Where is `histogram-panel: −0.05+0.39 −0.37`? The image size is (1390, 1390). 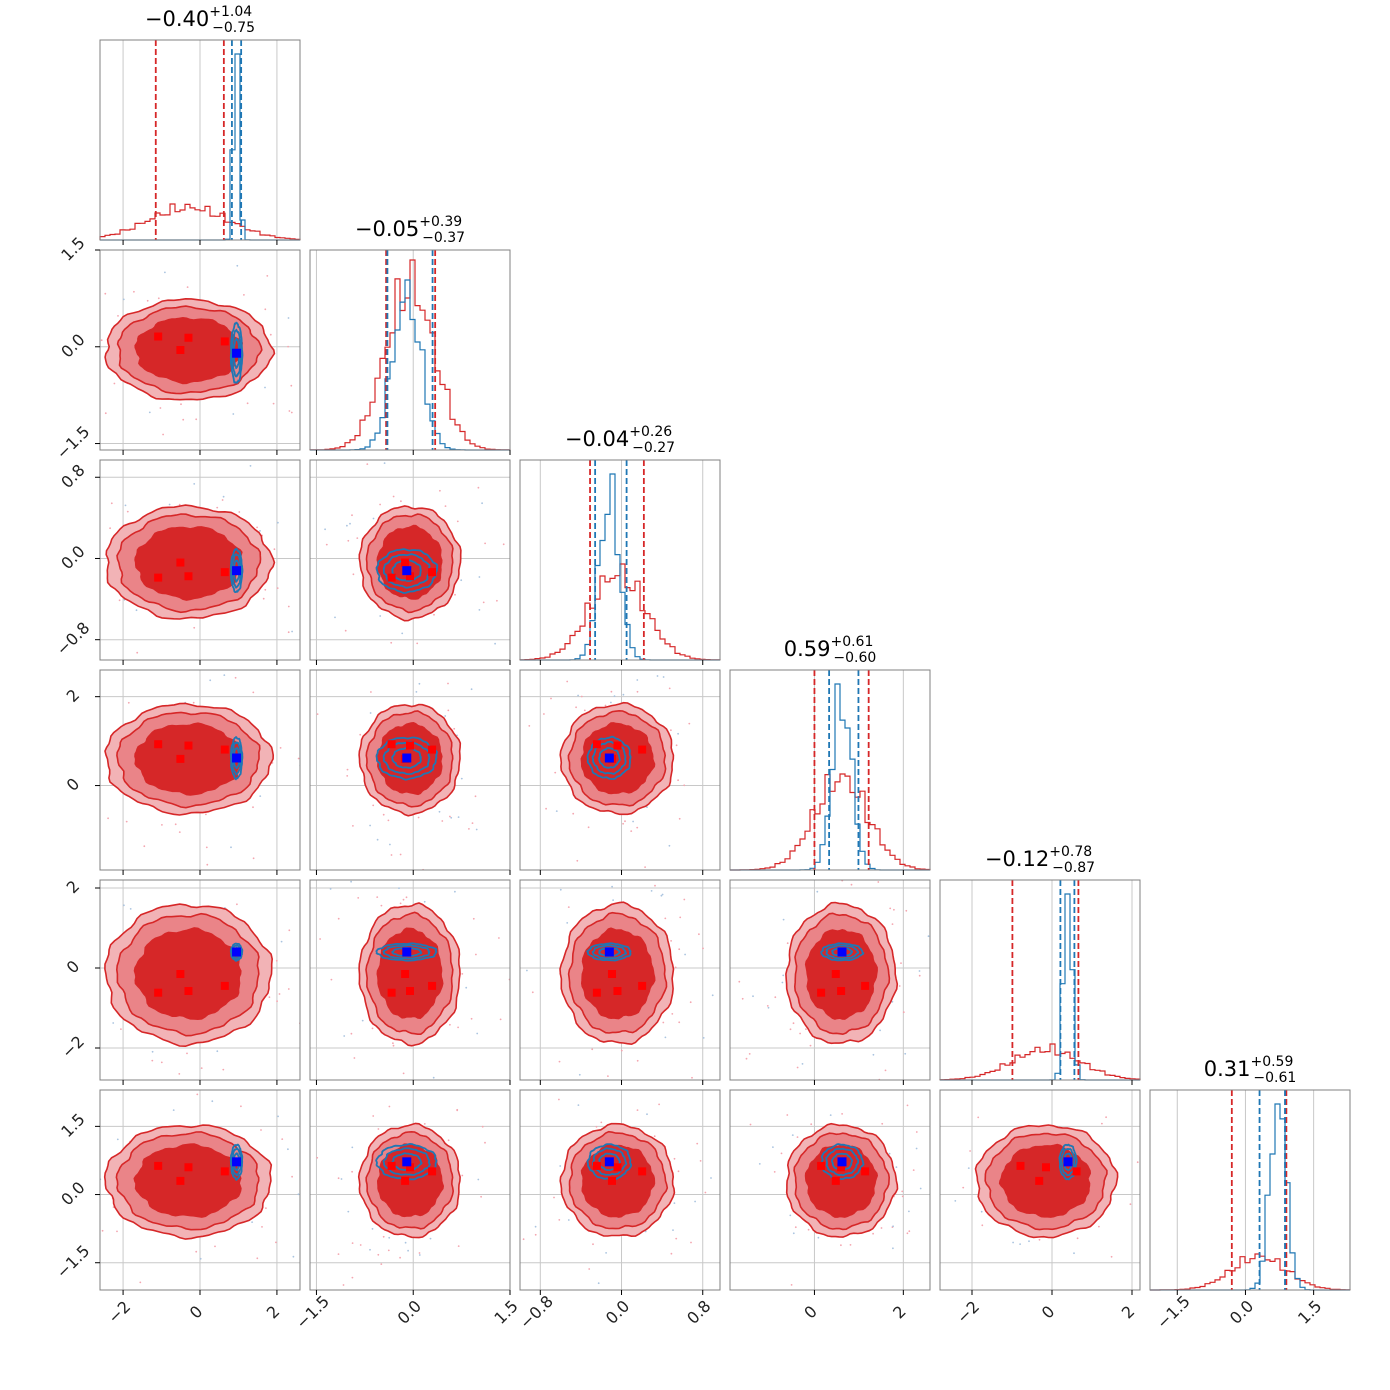
histogram-panel: −0.05+0.39 −0.37 is located at coordinates (410, 334).